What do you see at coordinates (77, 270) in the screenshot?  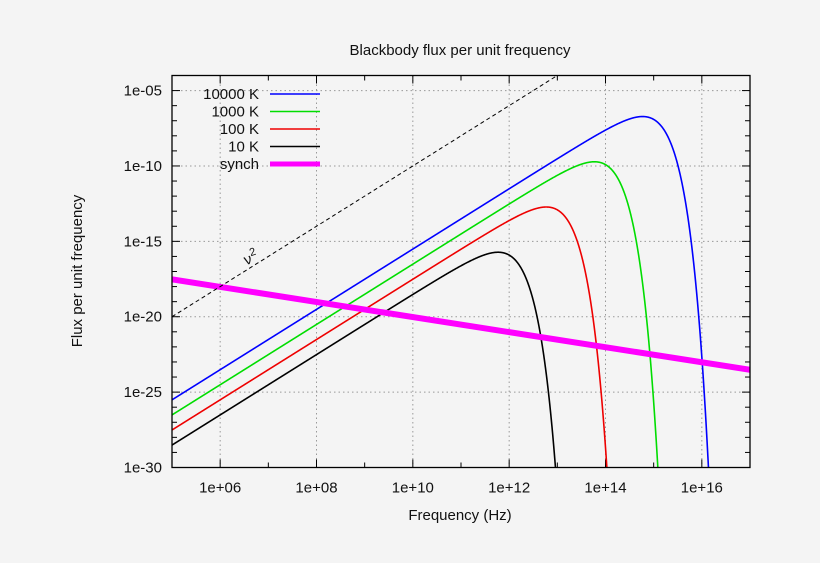 I see `y-axis-label: Flux per unit frequency` at bounding box center [77, 270].